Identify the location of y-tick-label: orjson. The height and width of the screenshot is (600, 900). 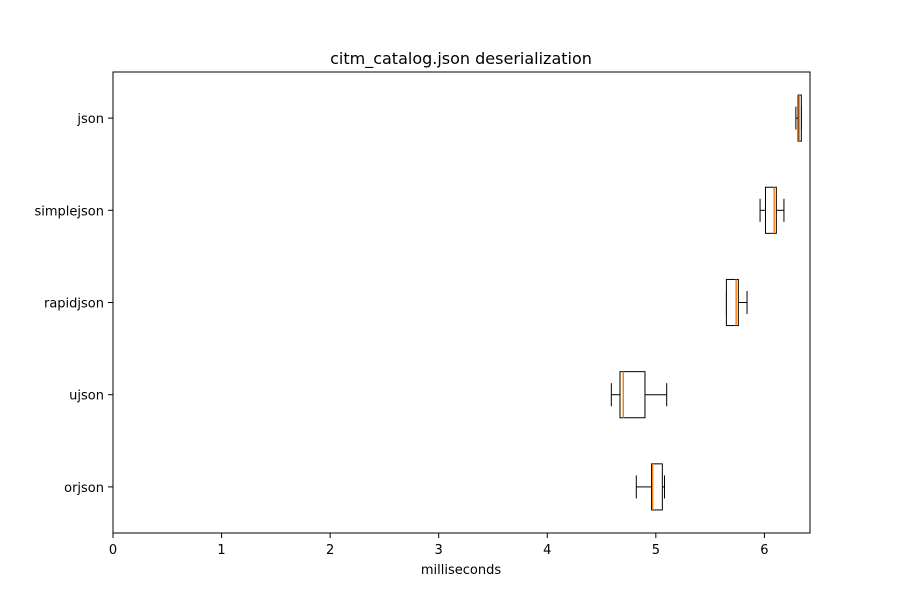
(84, 488).